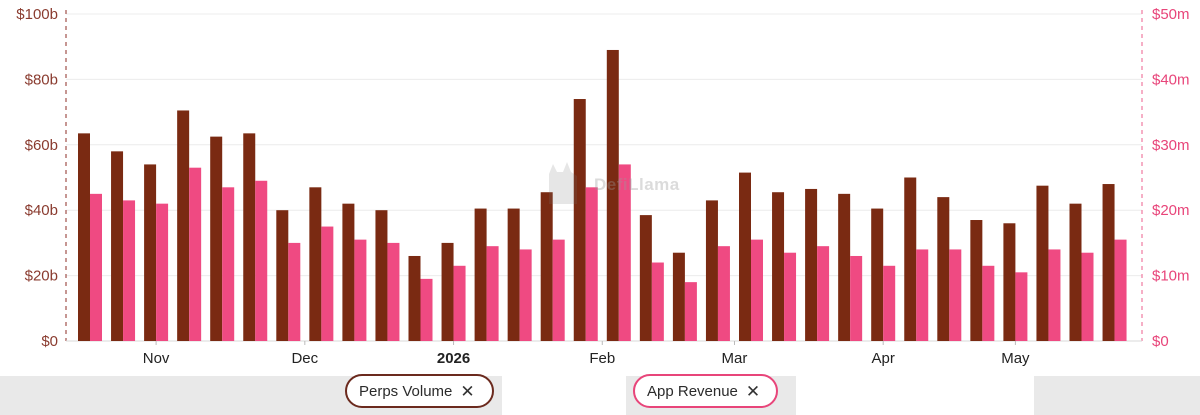  What do you see at coordinates (37, 14) in the screenshot?
I see `y-tick-label-left: $100b` at bounding box center [37, 14].